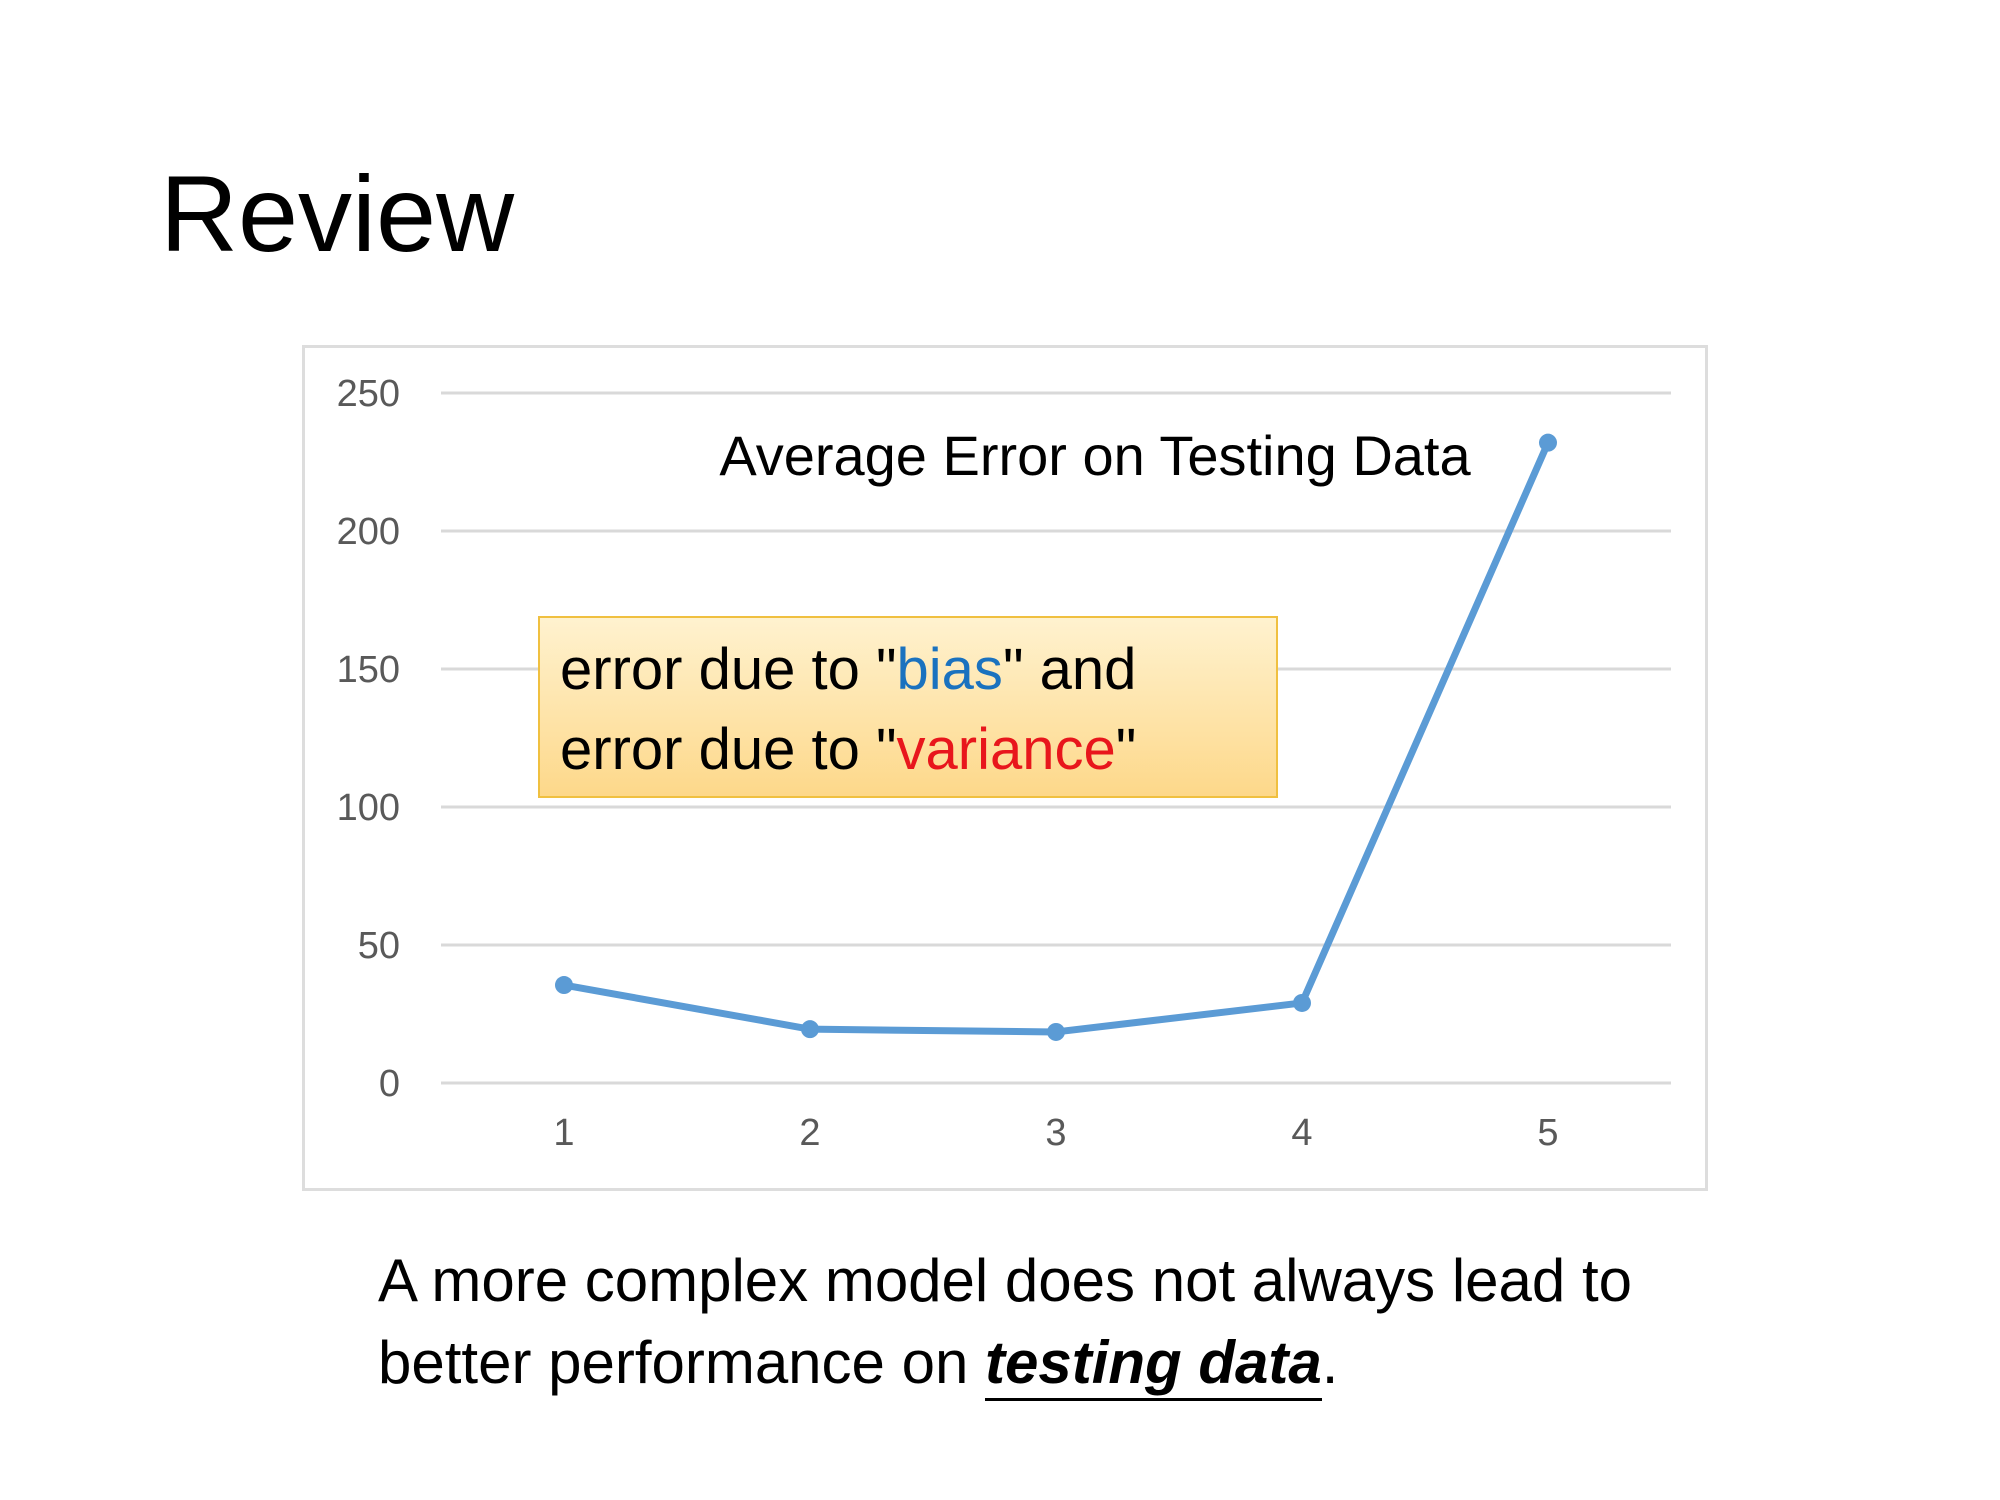  I want to click on y-tick-label: 200, so click(368, 532).